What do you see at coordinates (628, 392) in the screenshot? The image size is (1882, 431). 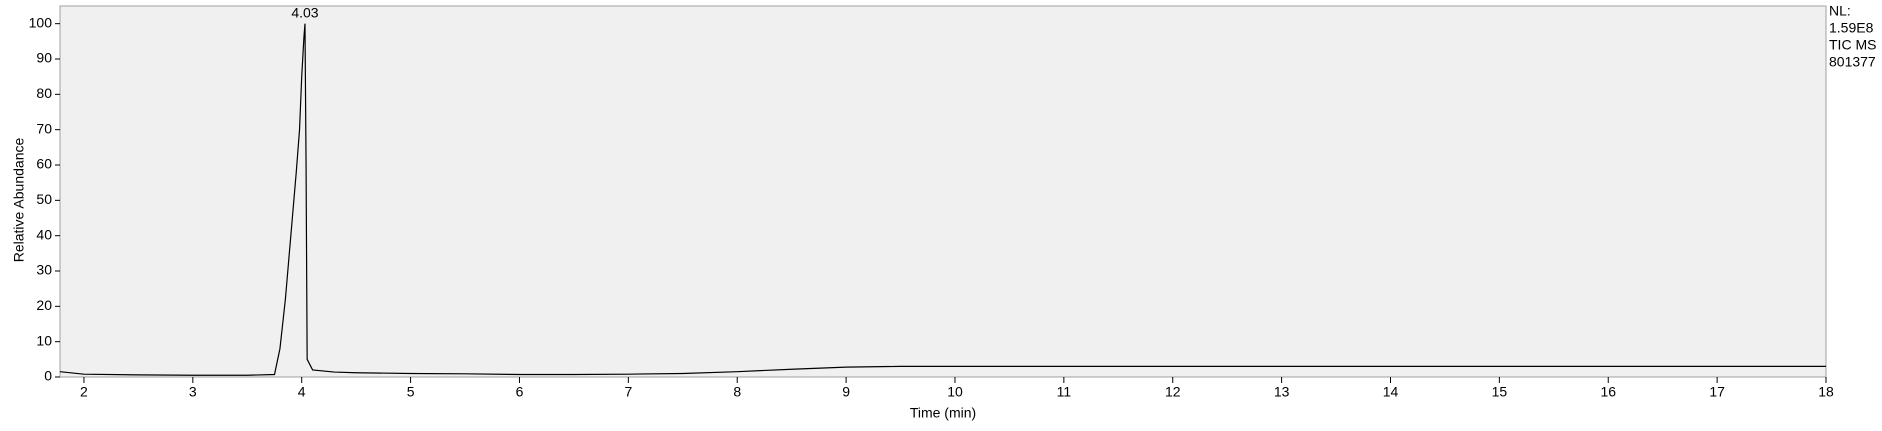 I see `x-tick-label: 7` at bounding box center [628, 392].